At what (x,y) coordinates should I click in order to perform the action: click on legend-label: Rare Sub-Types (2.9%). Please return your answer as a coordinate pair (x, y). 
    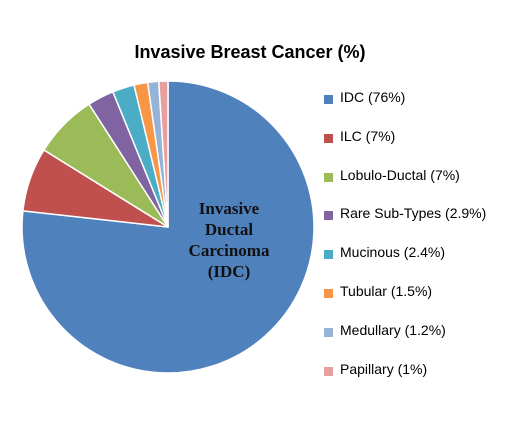
    Looking at the image, I should click on (413, 213).